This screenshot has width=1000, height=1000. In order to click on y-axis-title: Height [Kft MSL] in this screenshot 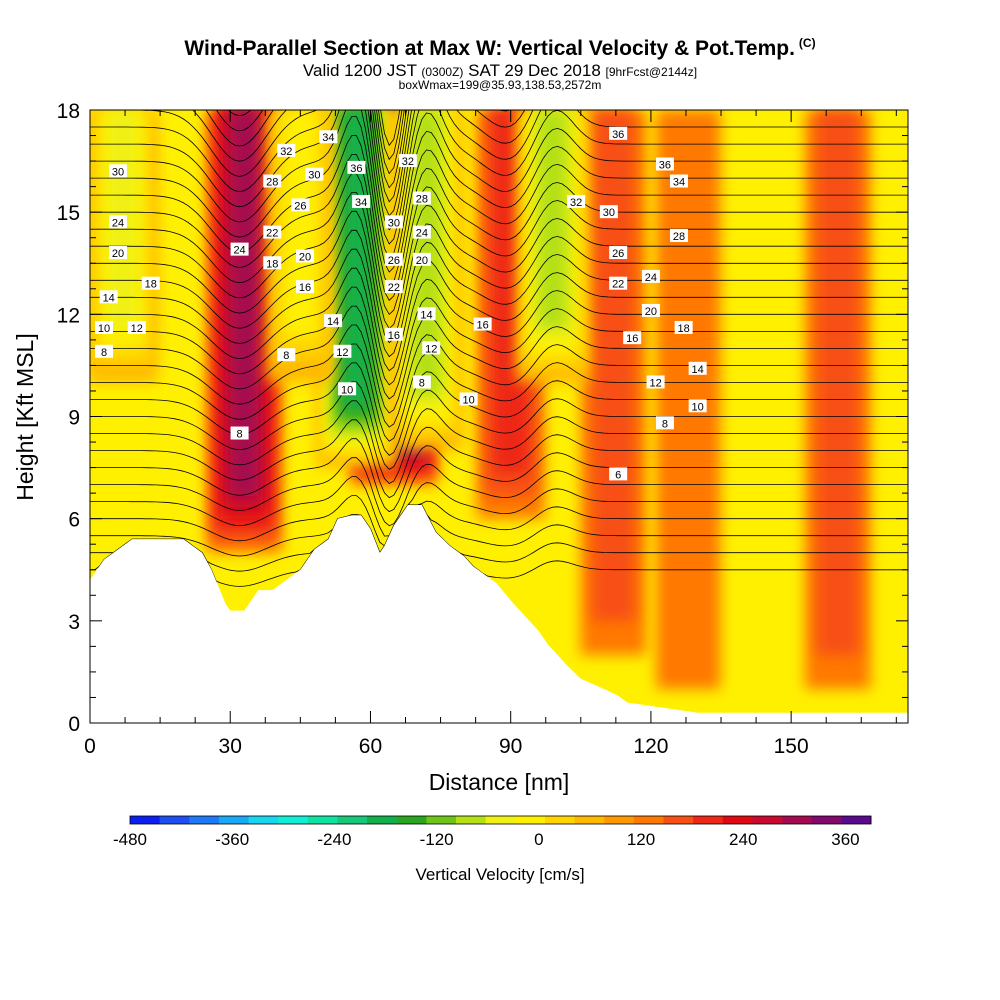, I will do `click(25, 416)`.